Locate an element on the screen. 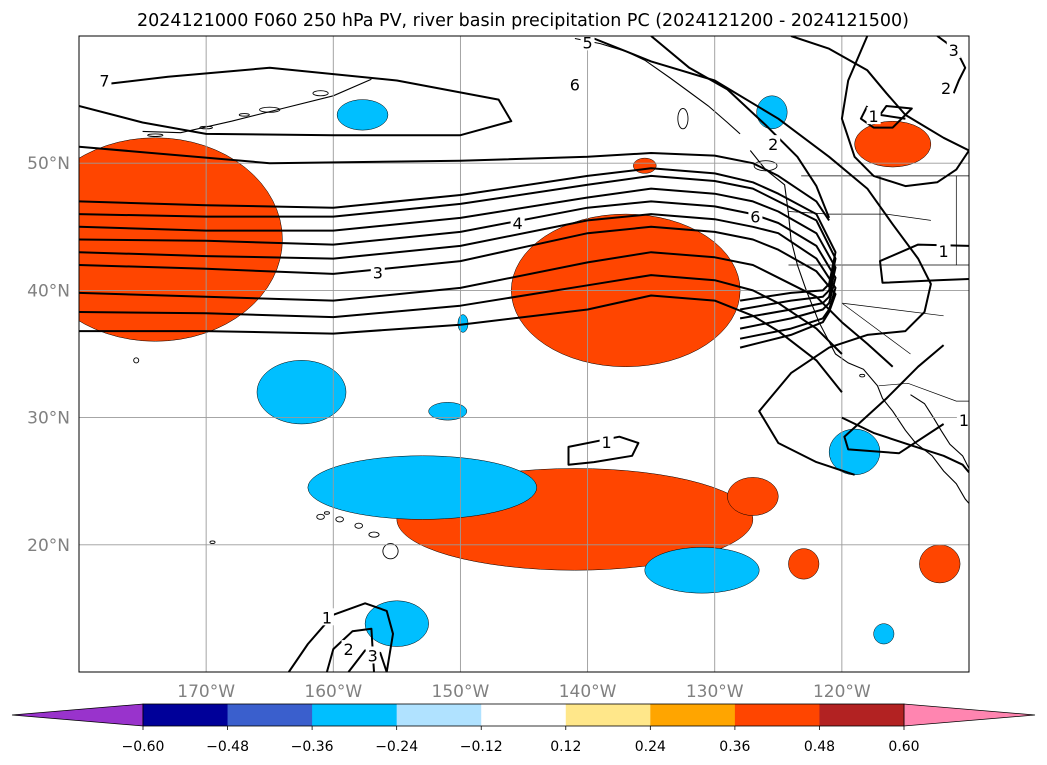 The height and width of the screenshot is (765, 1047). colorbar-tick-label: 0.12 is located at coordinates (565, 747).